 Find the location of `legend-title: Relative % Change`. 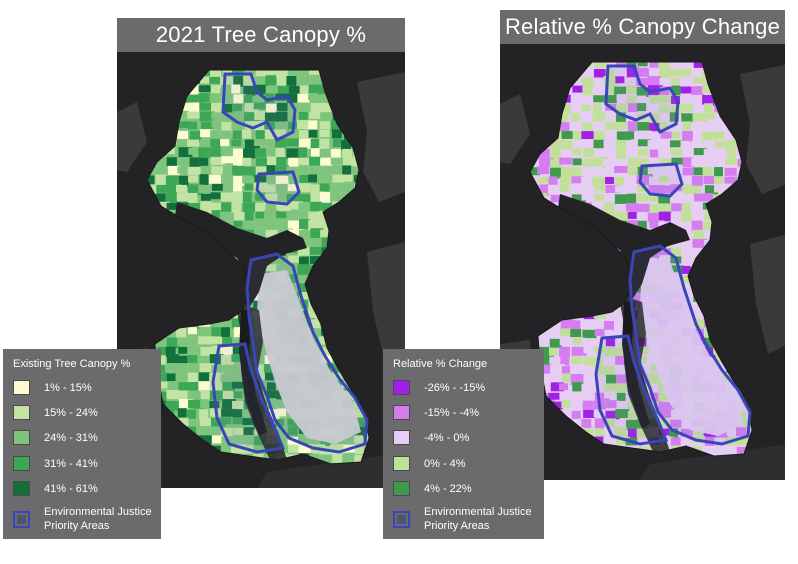

legend-title: Relative % Change is located at coordinates (440, 364).